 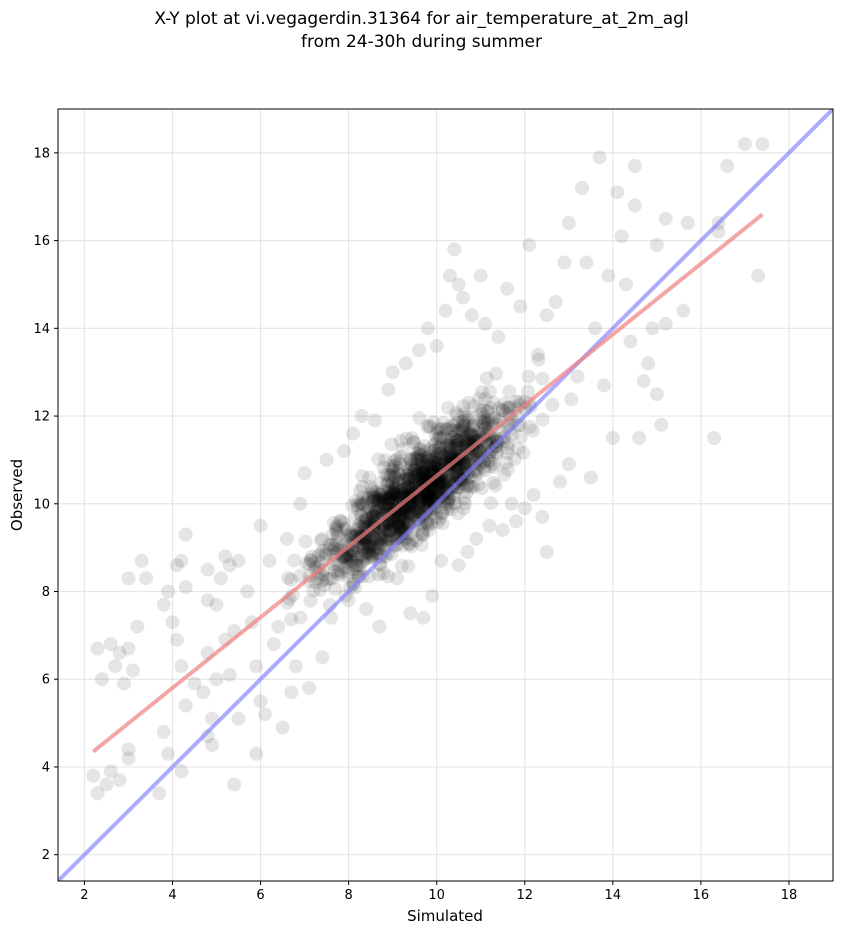 I want to click on y-tick-label: 12, so click(x=41, y=417).